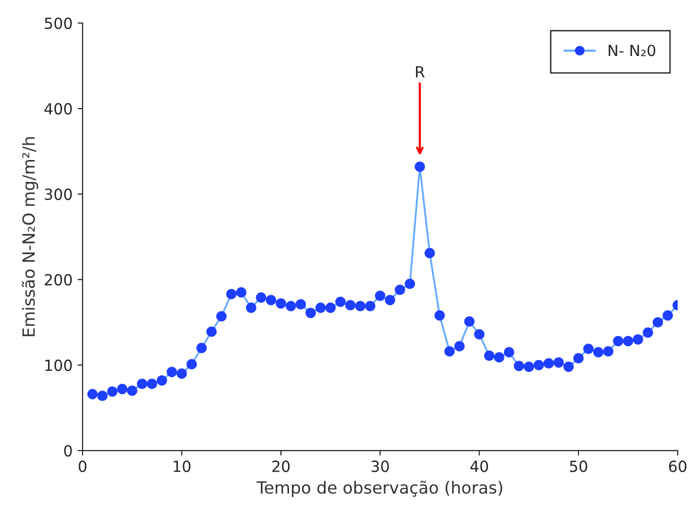  Describe the element at coordinates (632, 50) in the screenshot. I see `legend-label: N- N₂0` at that location.